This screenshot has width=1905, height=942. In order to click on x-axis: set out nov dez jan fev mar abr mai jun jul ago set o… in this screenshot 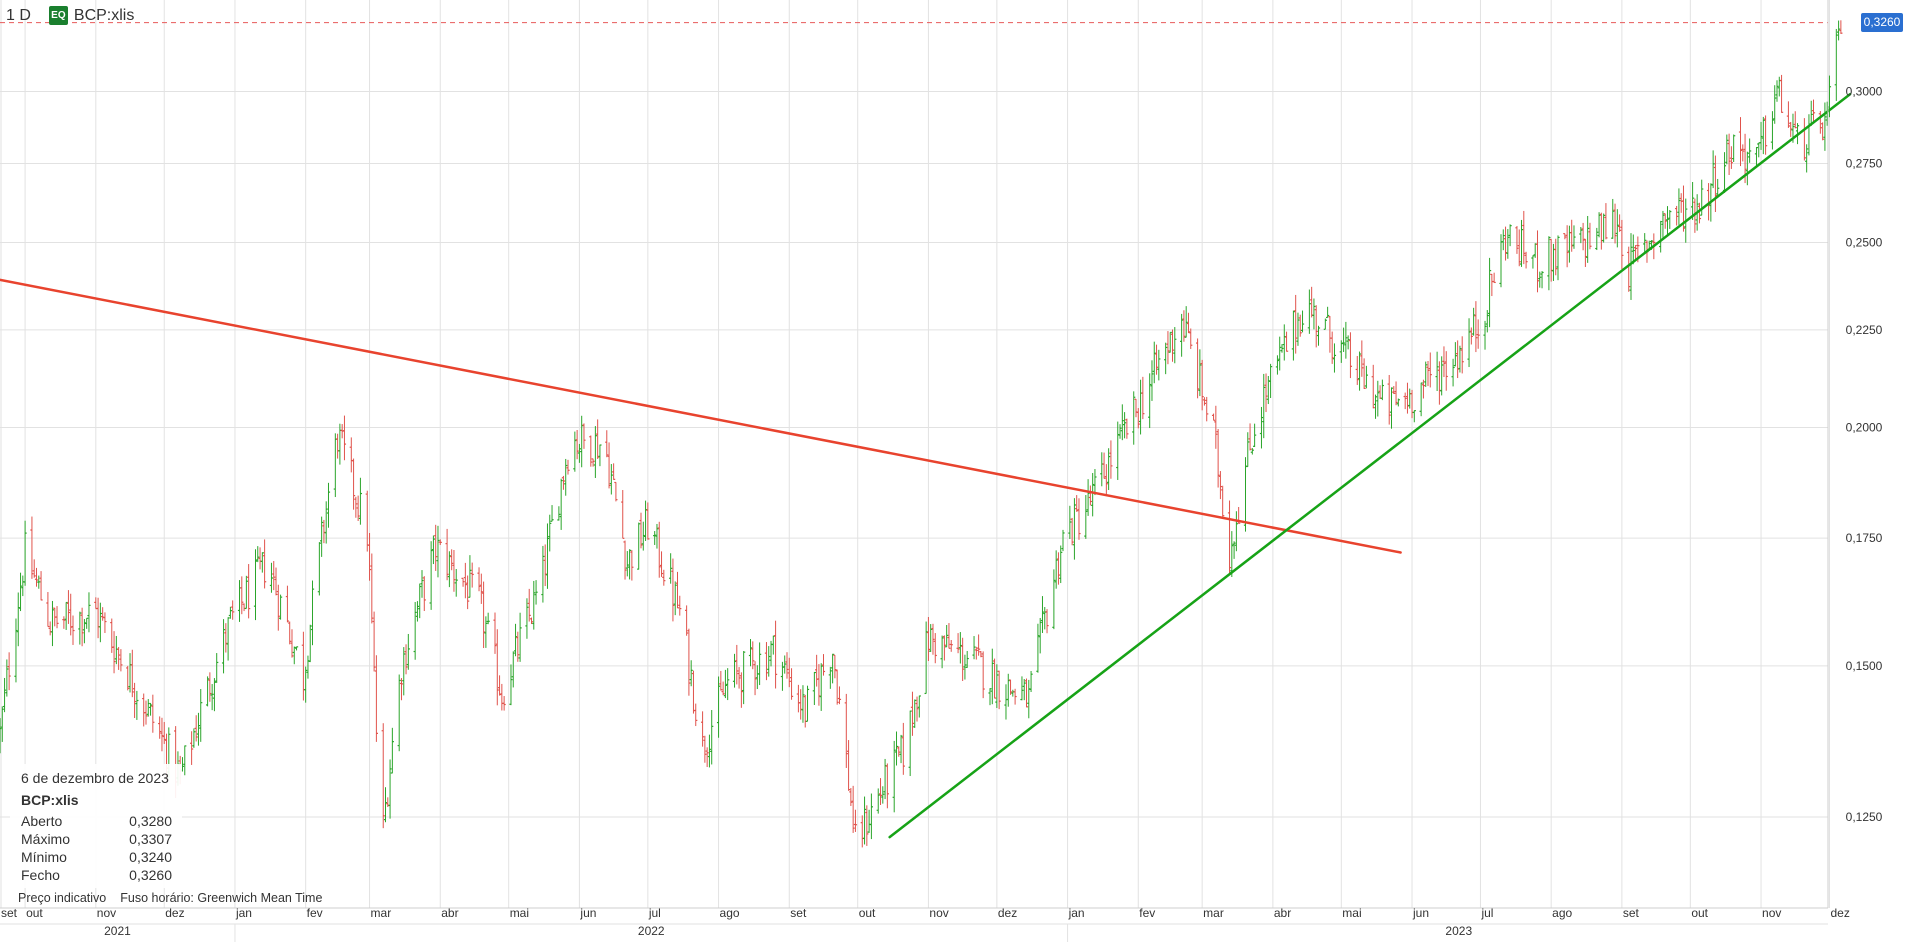, I will do `click(925, 924)`.